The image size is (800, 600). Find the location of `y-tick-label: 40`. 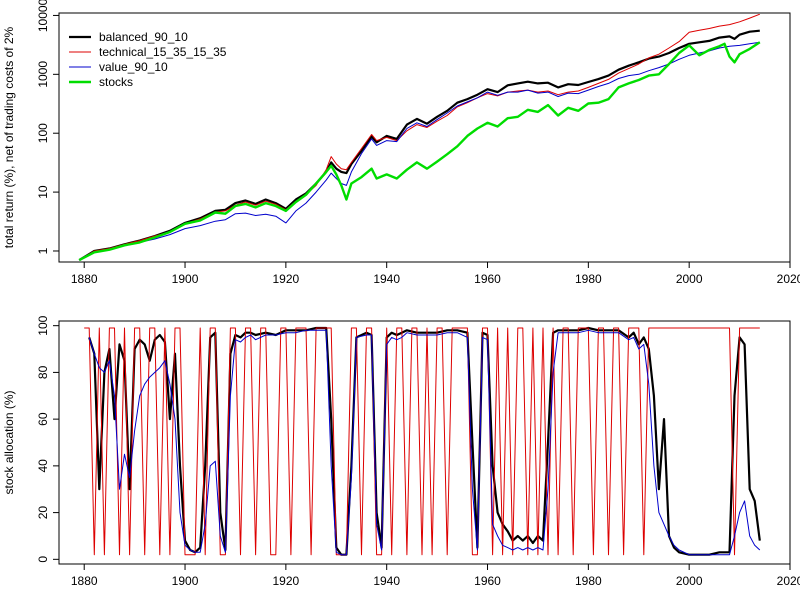

y-tick-label: 40 is located at coordinates (43, 466).